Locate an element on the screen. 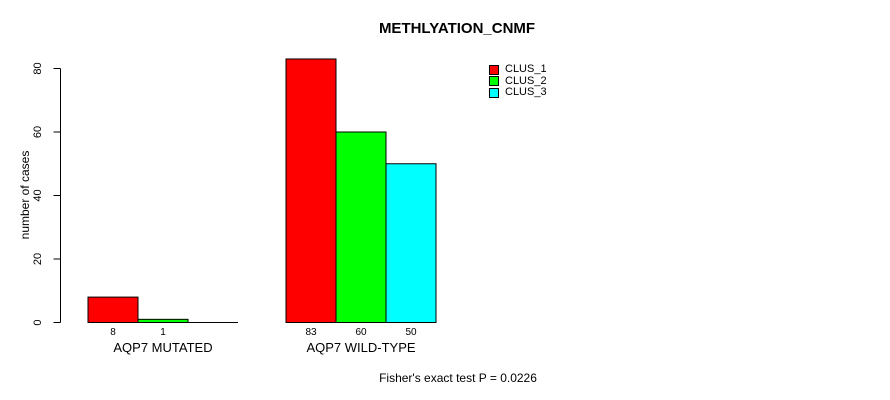  bar-clus-2-aqp7-wild-type is located at coordinates (361, 227).